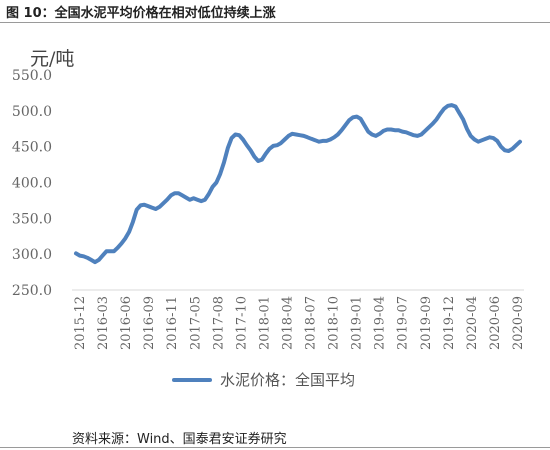  I want to click on figure-title: 图 10：全国水泥平均价格在相对低位持续上涨, so click(141, 13).